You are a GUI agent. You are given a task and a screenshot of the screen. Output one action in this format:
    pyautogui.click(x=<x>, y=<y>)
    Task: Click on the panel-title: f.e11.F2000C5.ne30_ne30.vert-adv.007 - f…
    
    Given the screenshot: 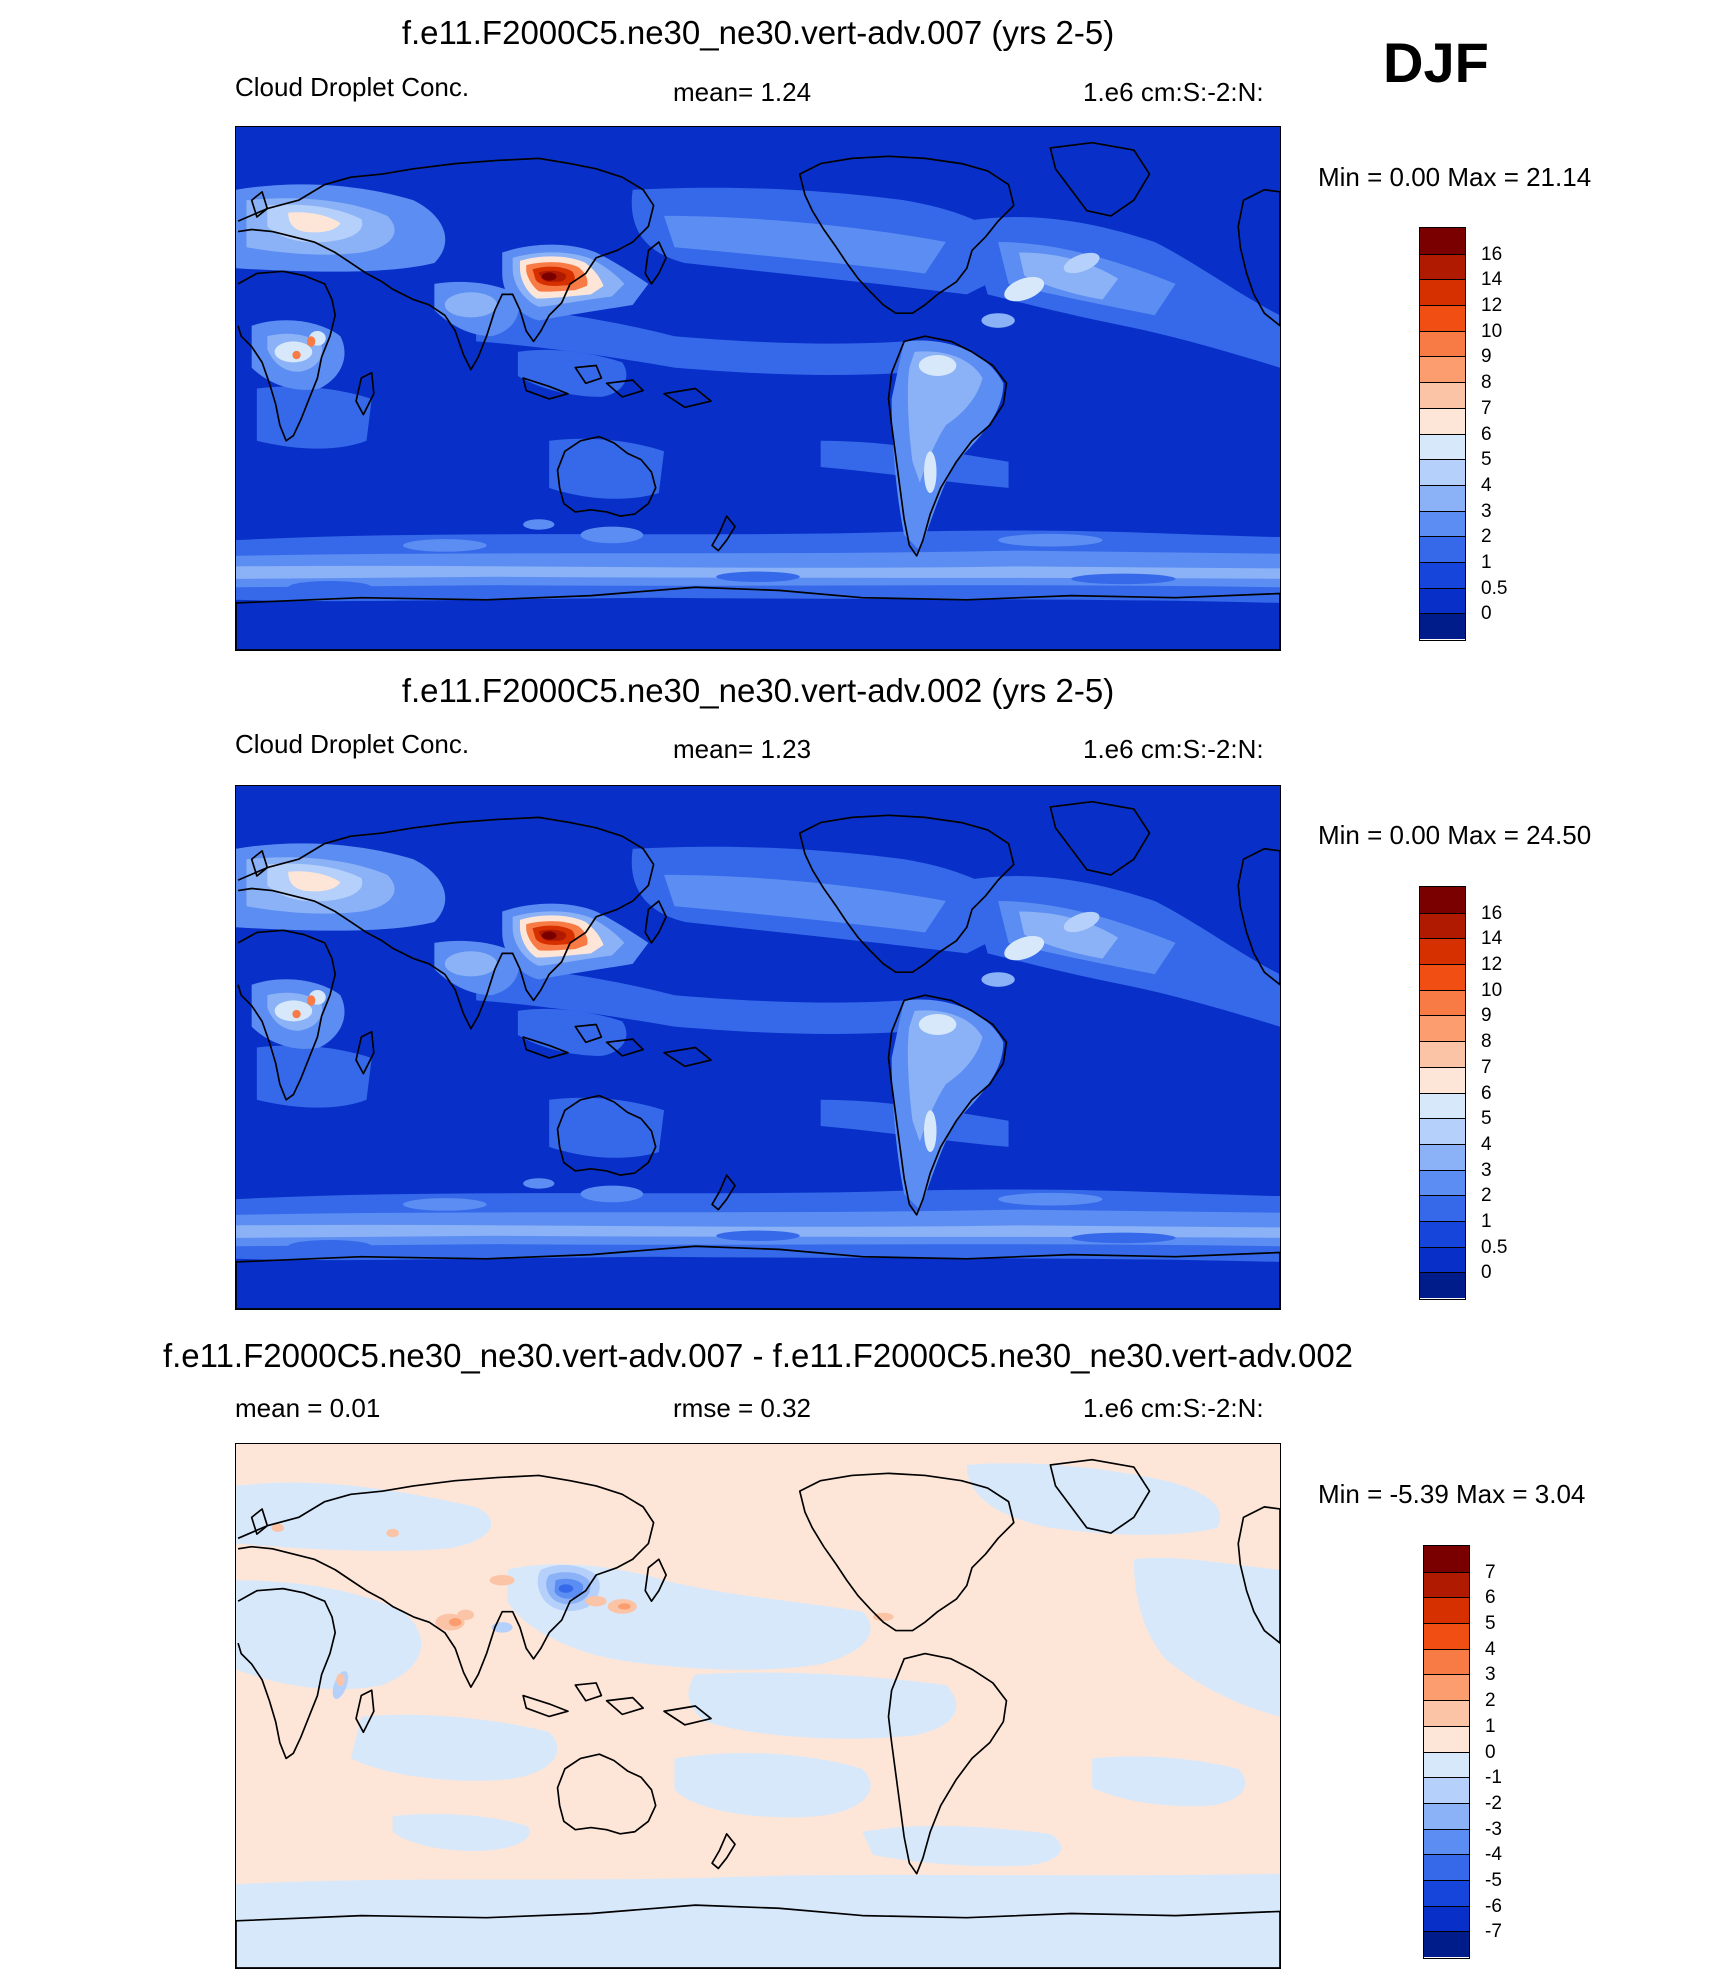 What is the action you would take?
    pyautogui.click(x=758, y=1355)
    